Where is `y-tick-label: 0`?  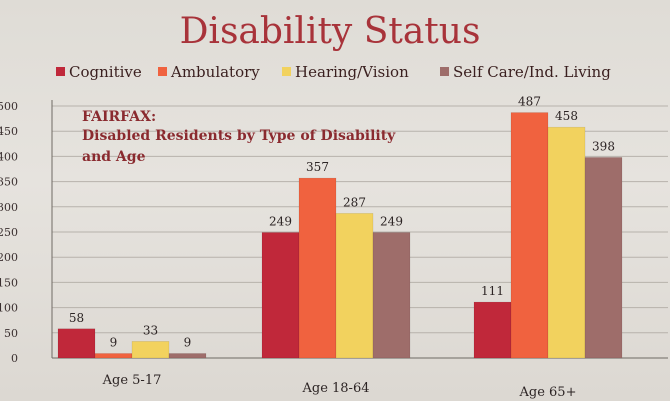 y-tick-label: 0 is located at coordinates (14, 358).